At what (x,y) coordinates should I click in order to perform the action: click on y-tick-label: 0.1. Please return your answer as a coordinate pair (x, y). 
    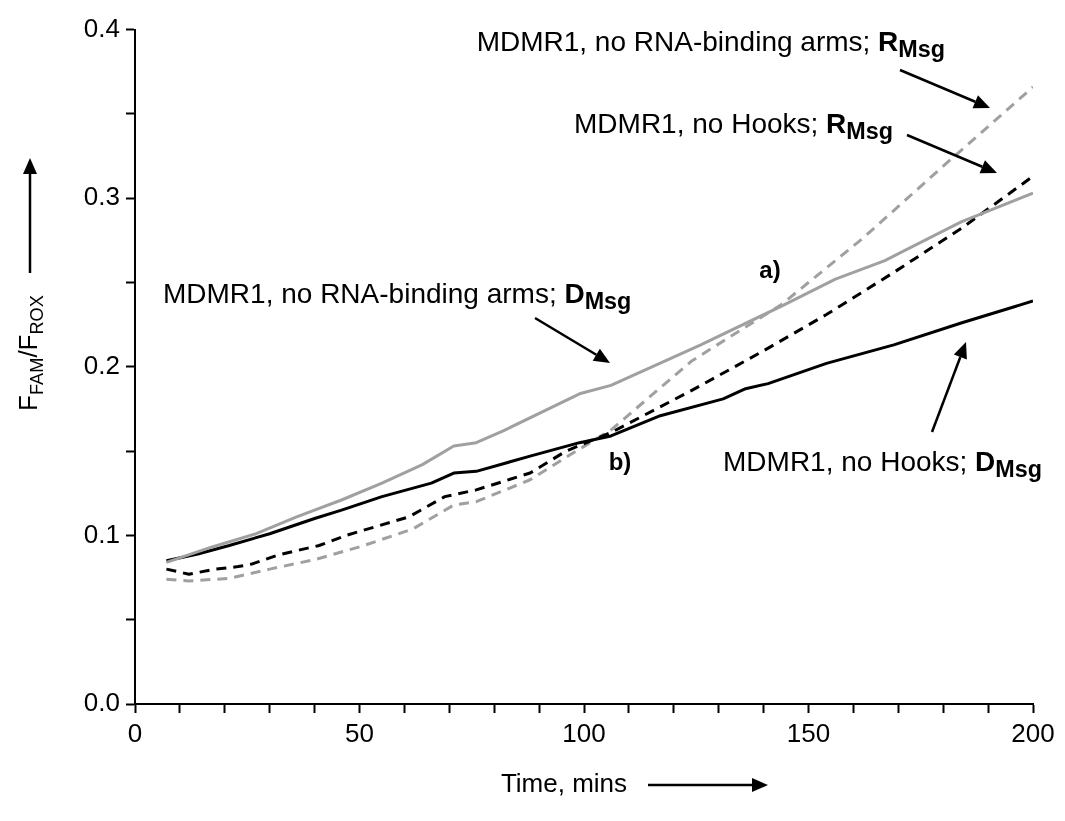
    Looking at the image, I should click on (101, 533).